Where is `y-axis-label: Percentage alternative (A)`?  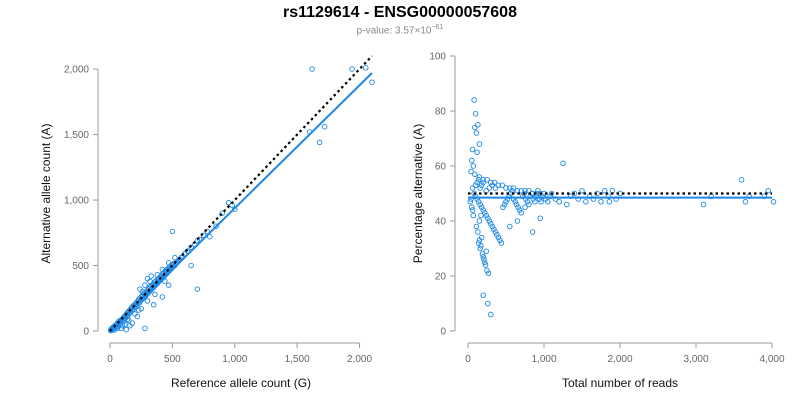
y-axis-label: Percentage alternative (A) is located at coordinates (418, 193).